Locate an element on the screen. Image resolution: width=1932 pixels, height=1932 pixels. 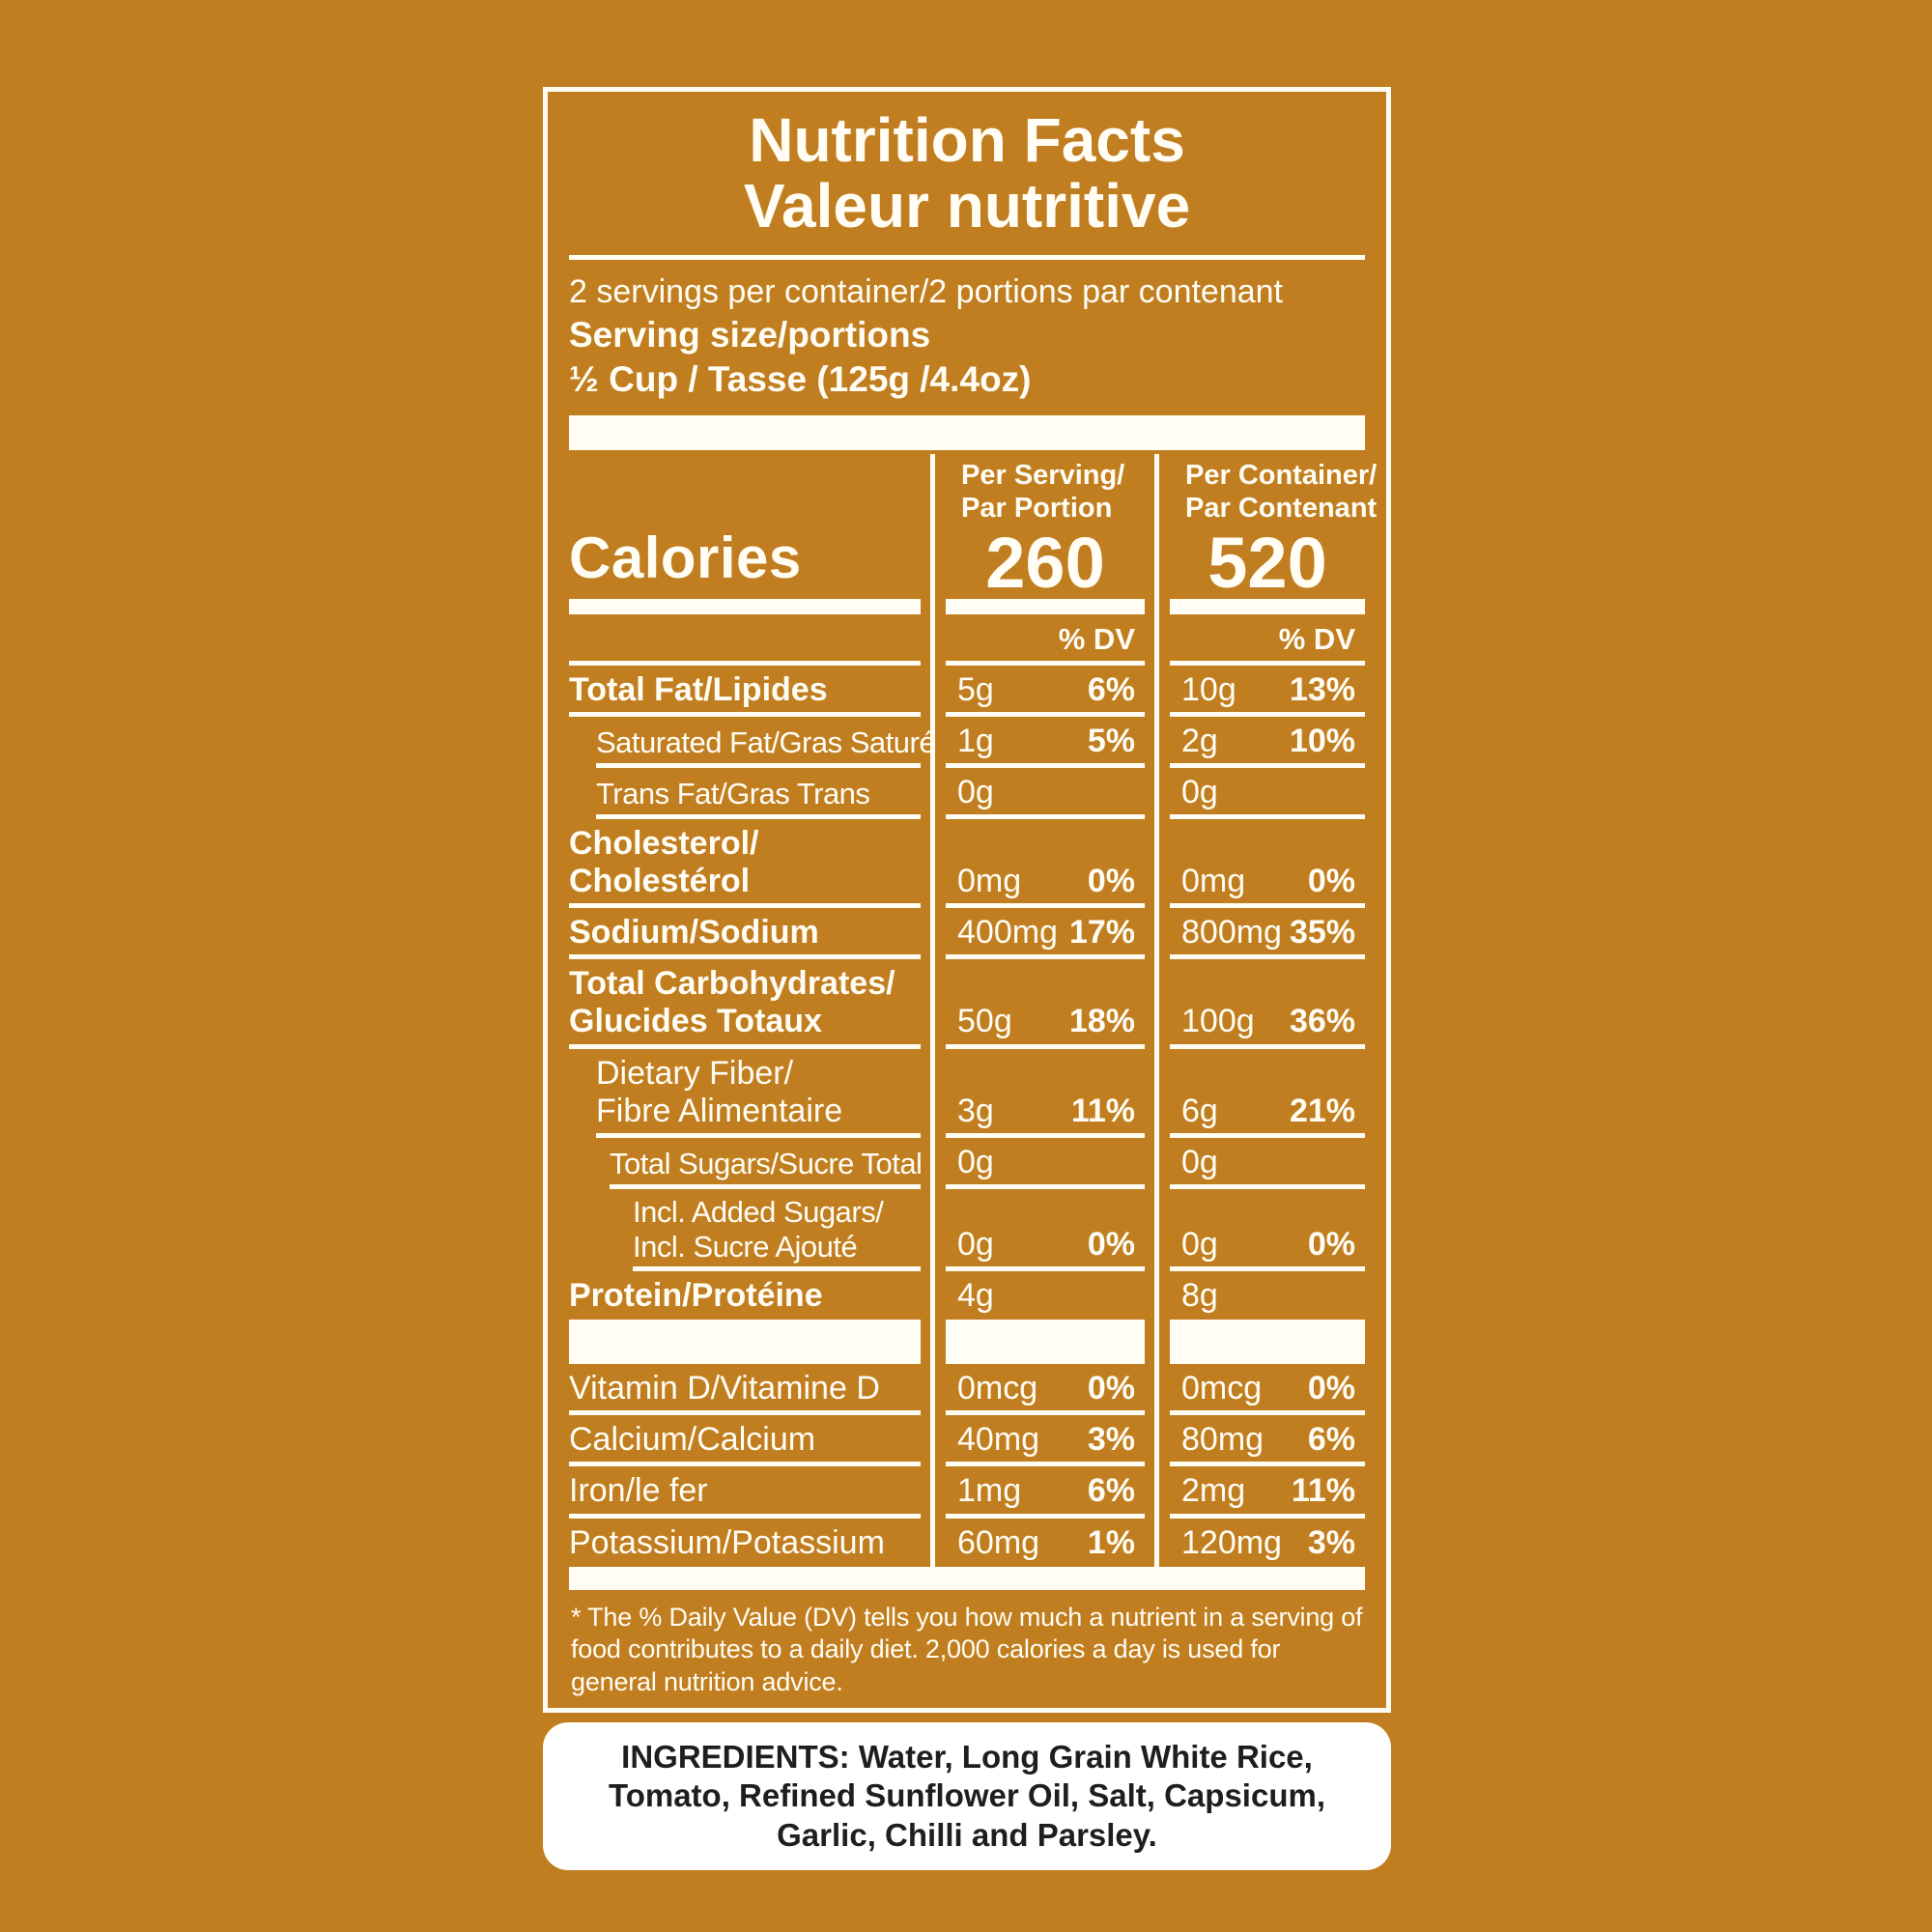
serving-size-value: ½ Cup / Tasse (125g /4.4oz) is located at coordinates (800, 379).